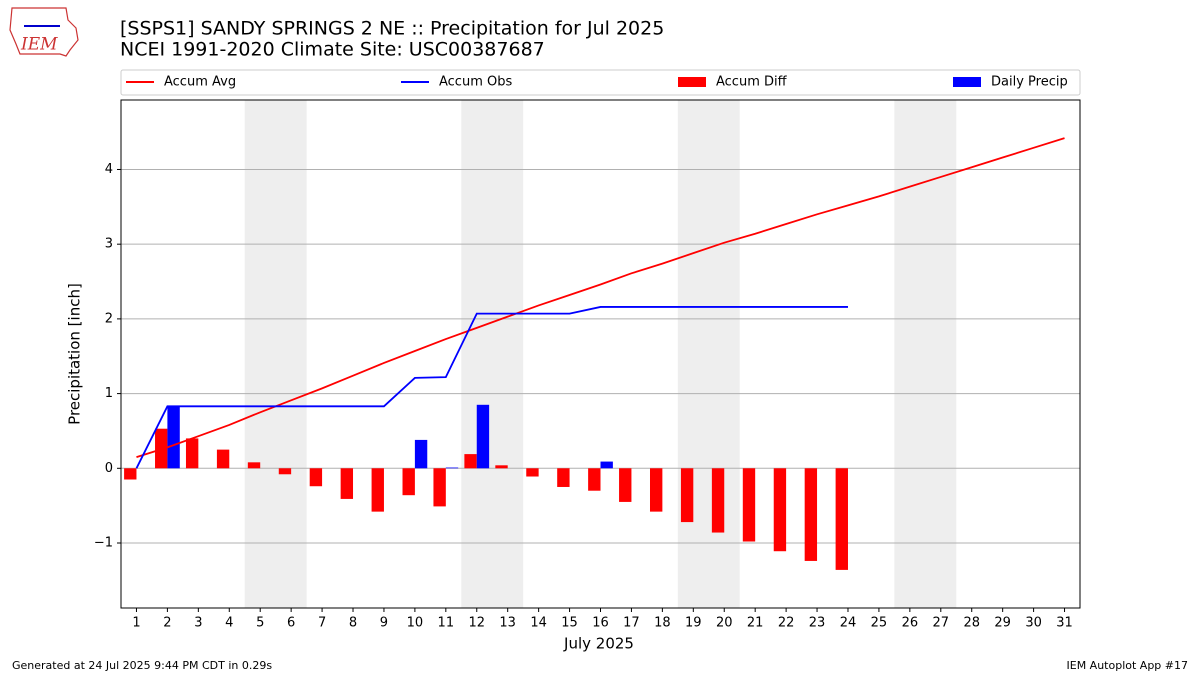 The image size is (1200, 675). Describe the element at coordinates (1033, 623) in the screenshot. I see `x-tick-label: 30` at that location.